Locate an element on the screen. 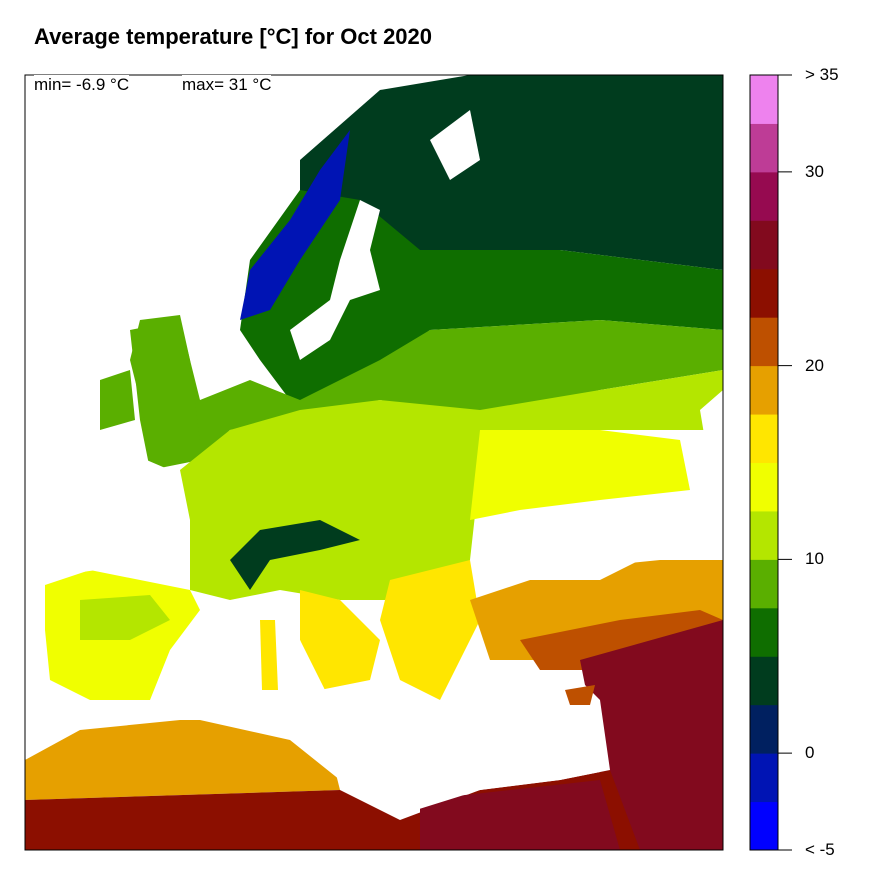 This screenshot has height=875, width=875. legend-tick-label: 0 is located at coordinates (810, 753).